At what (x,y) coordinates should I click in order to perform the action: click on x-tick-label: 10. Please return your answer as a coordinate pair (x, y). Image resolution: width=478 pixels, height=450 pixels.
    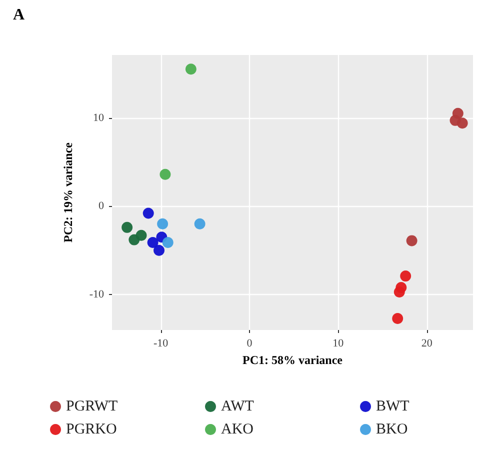
    Looking at the image, I should click on (338, 344).